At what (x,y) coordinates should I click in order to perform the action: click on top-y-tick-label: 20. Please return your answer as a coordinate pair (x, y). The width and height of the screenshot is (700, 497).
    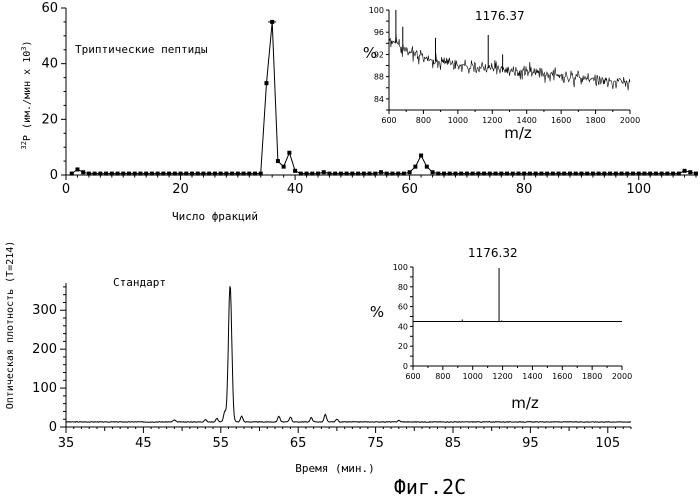
    Looking at the image, I should click on (49, 119).